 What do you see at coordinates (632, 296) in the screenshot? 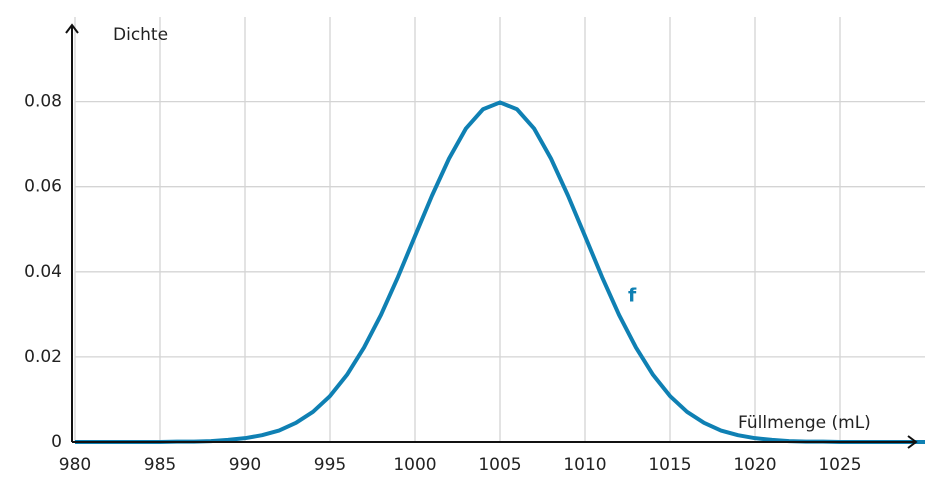
I see `series-label: f` at bounding box center [632, 296].